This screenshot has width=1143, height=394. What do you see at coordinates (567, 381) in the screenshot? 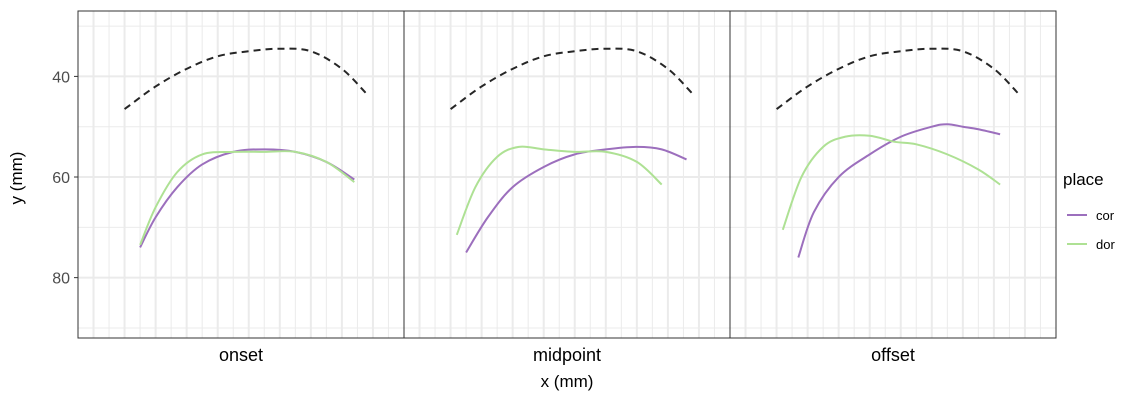
I see `x-axis-title: x (mm)` at bounding box center [567, 381].